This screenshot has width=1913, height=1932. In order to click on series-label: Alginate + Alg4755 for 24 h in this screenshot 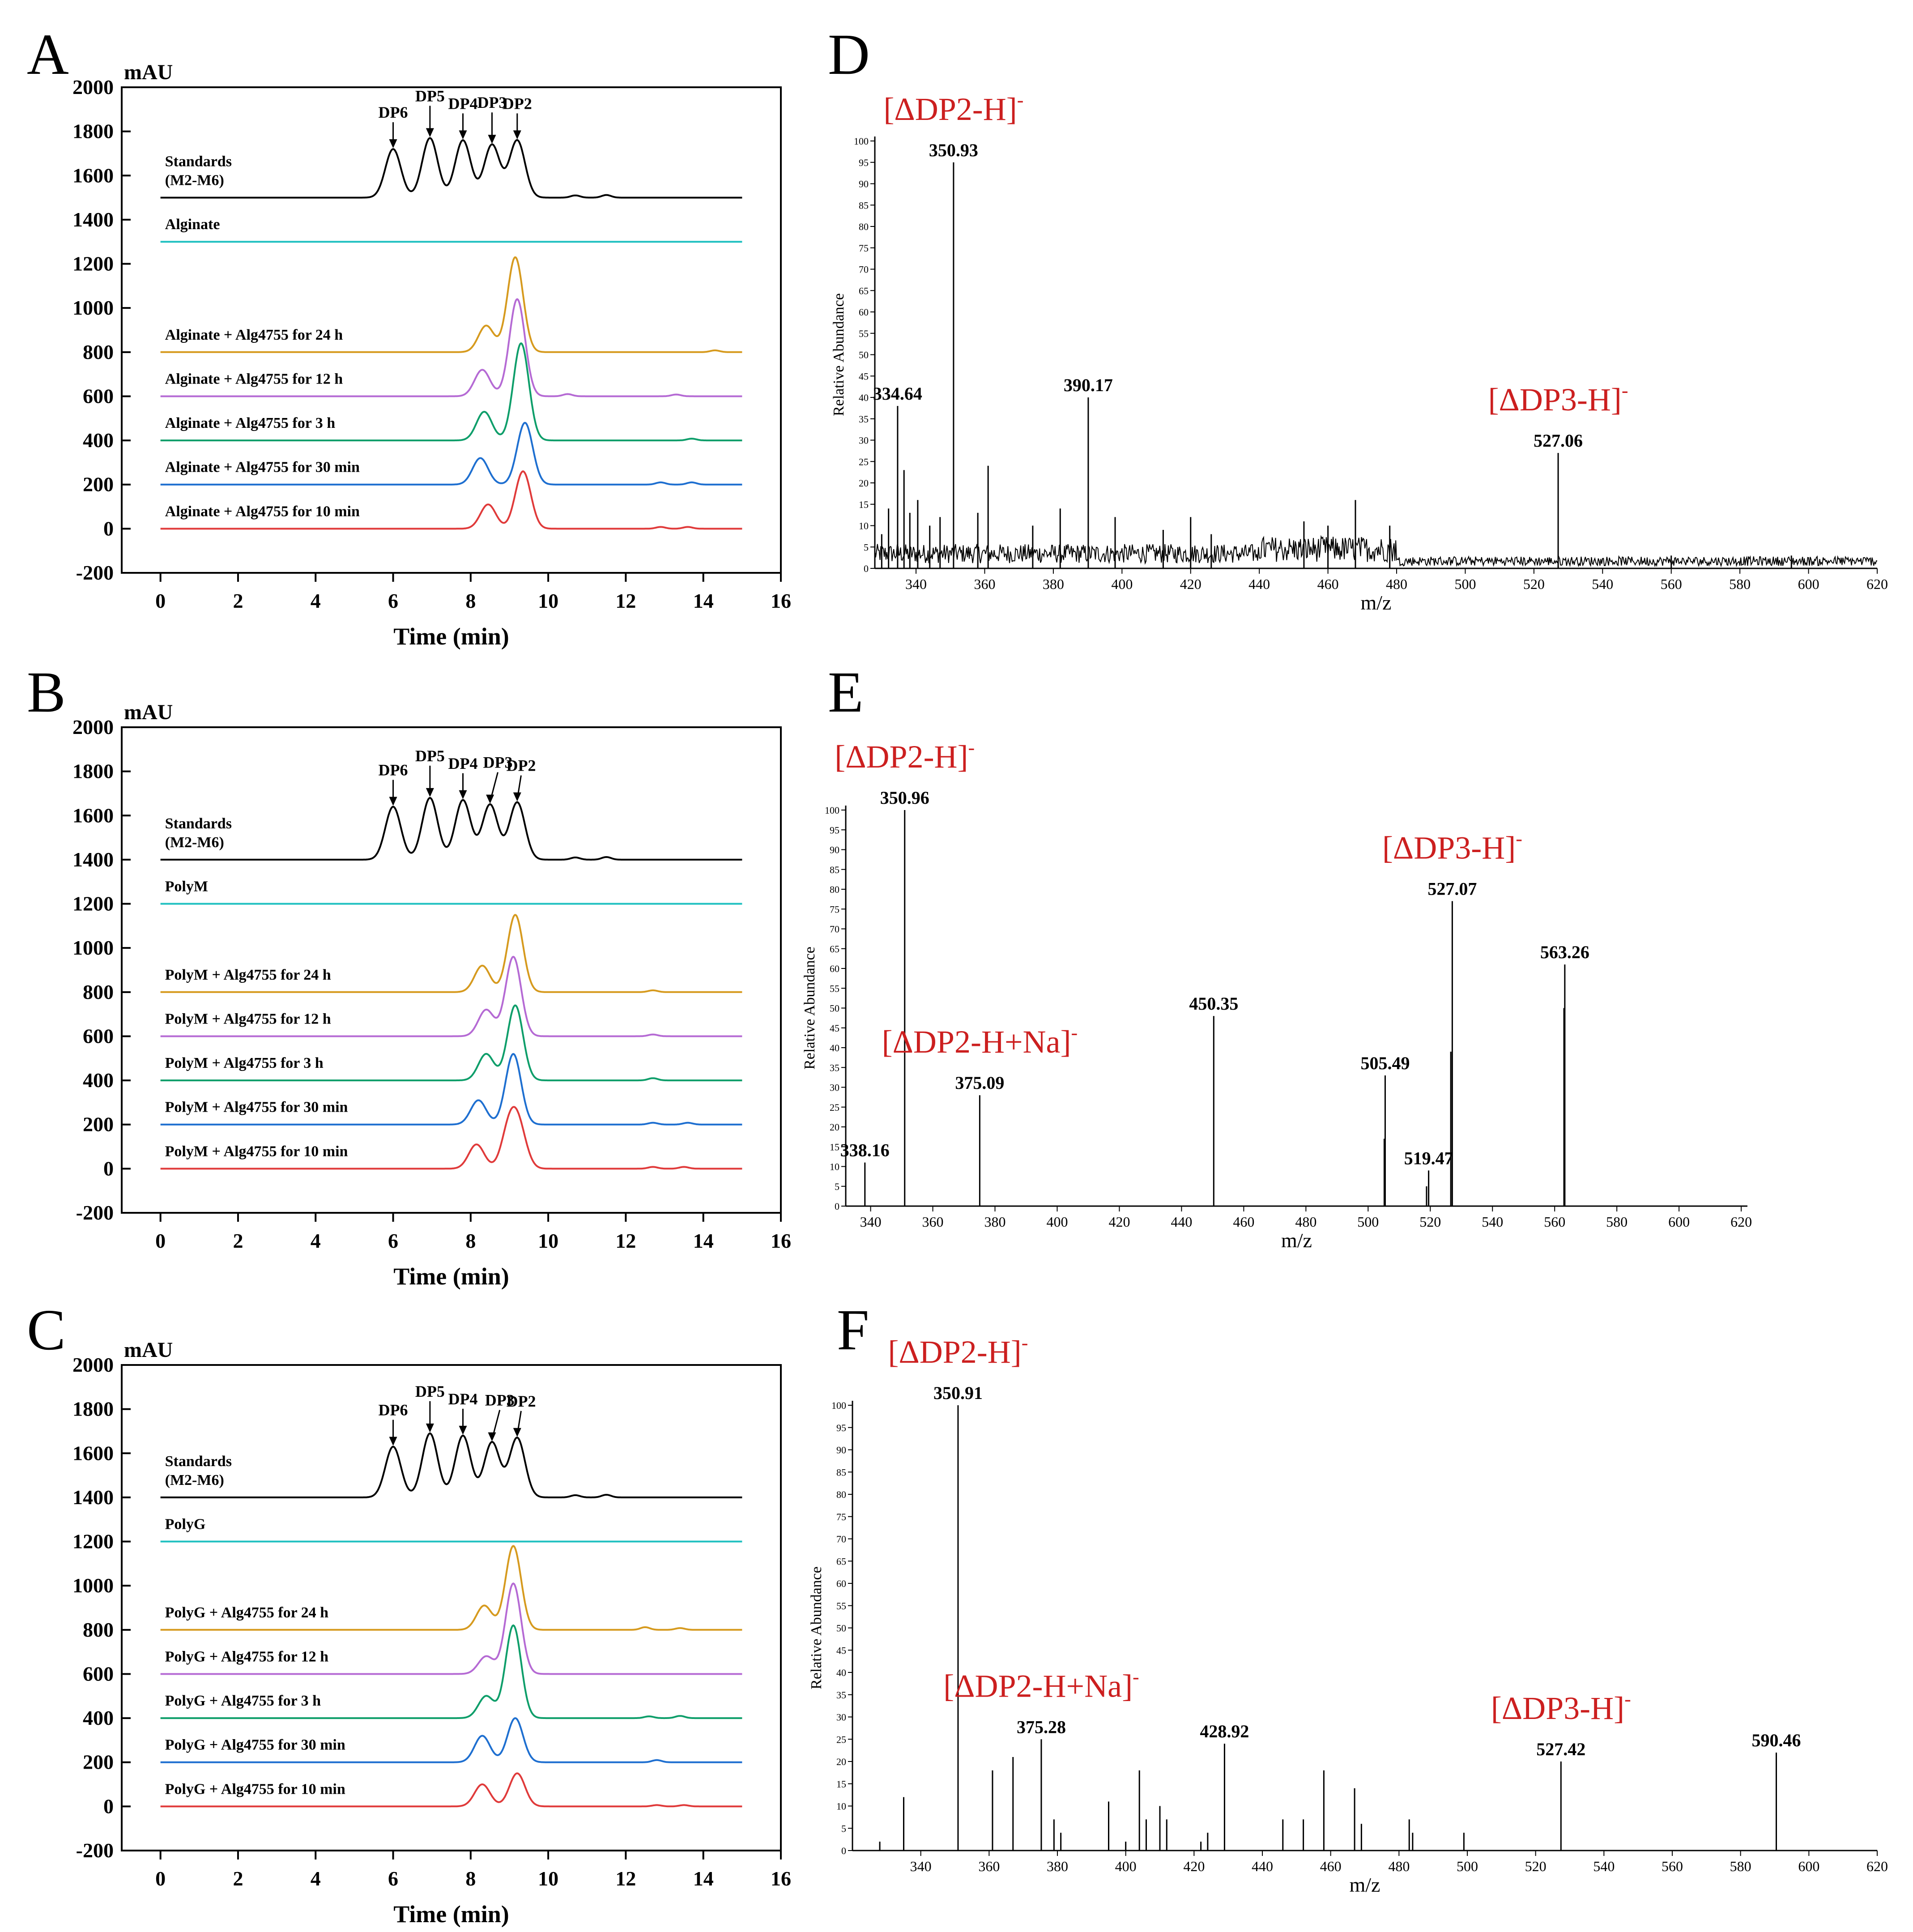, I will do `click(254, 335)`.